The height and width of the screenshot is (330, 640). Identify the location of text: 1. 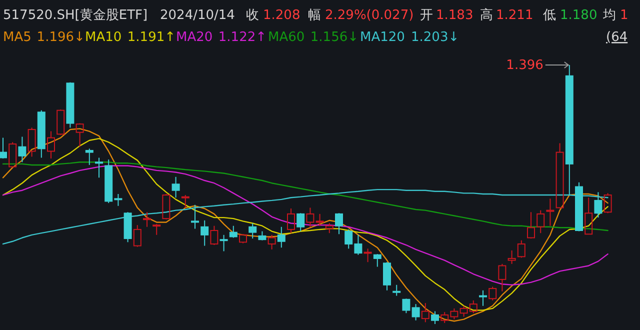
(624, 15).